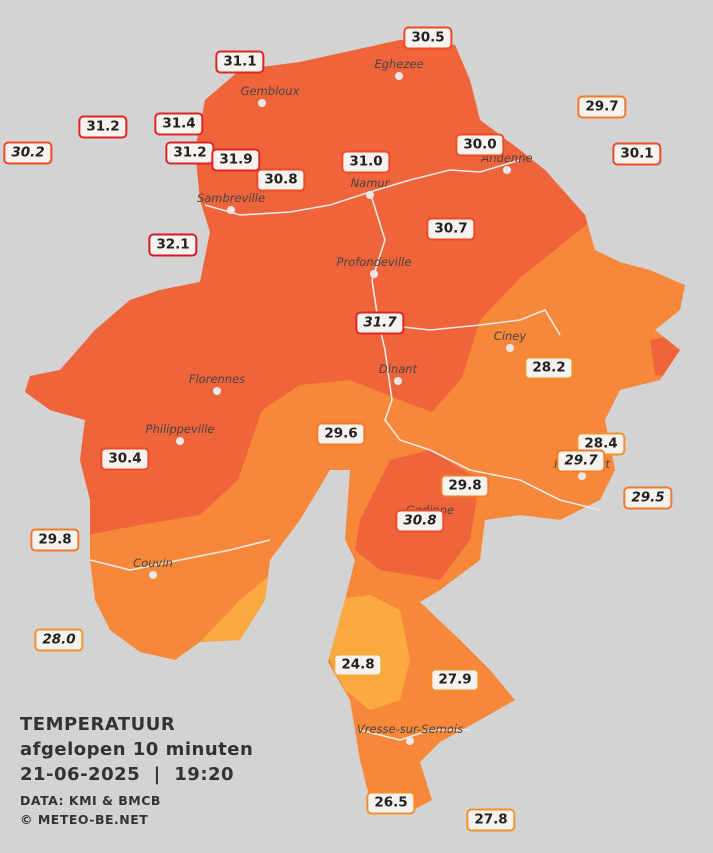 The image size is (713, 853). Describe the element at coordinates (90, 800) in the screenshot. I see `credit: DATA: KMI & BMCB` at that location.